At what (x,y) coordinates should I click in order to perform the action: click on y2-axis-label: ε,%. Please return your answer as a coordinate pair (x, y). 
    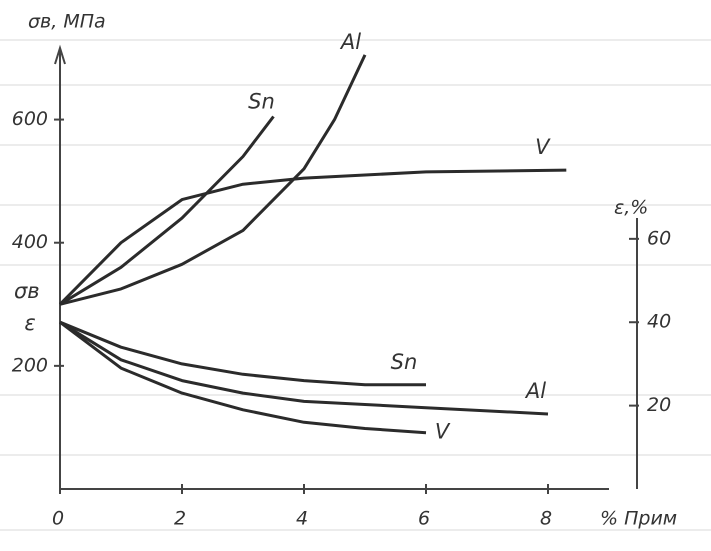
    Looking at the image, I should click on (631, 208).